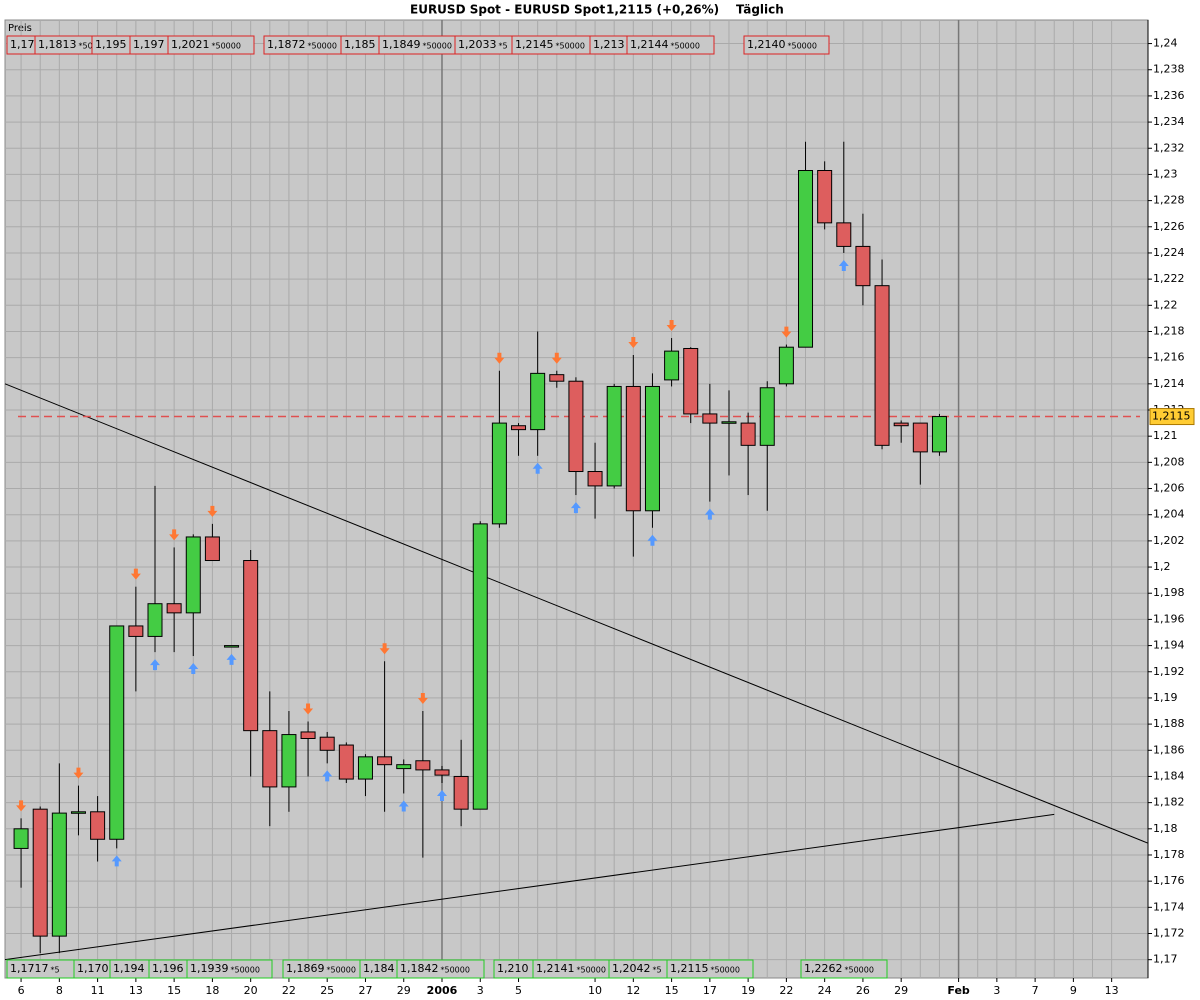 This screenshot has height=1000, width=1200. Describe the element at coordinates (1169, 121) in the screenshot. I see `y-tick-label: 1,234` at that location.